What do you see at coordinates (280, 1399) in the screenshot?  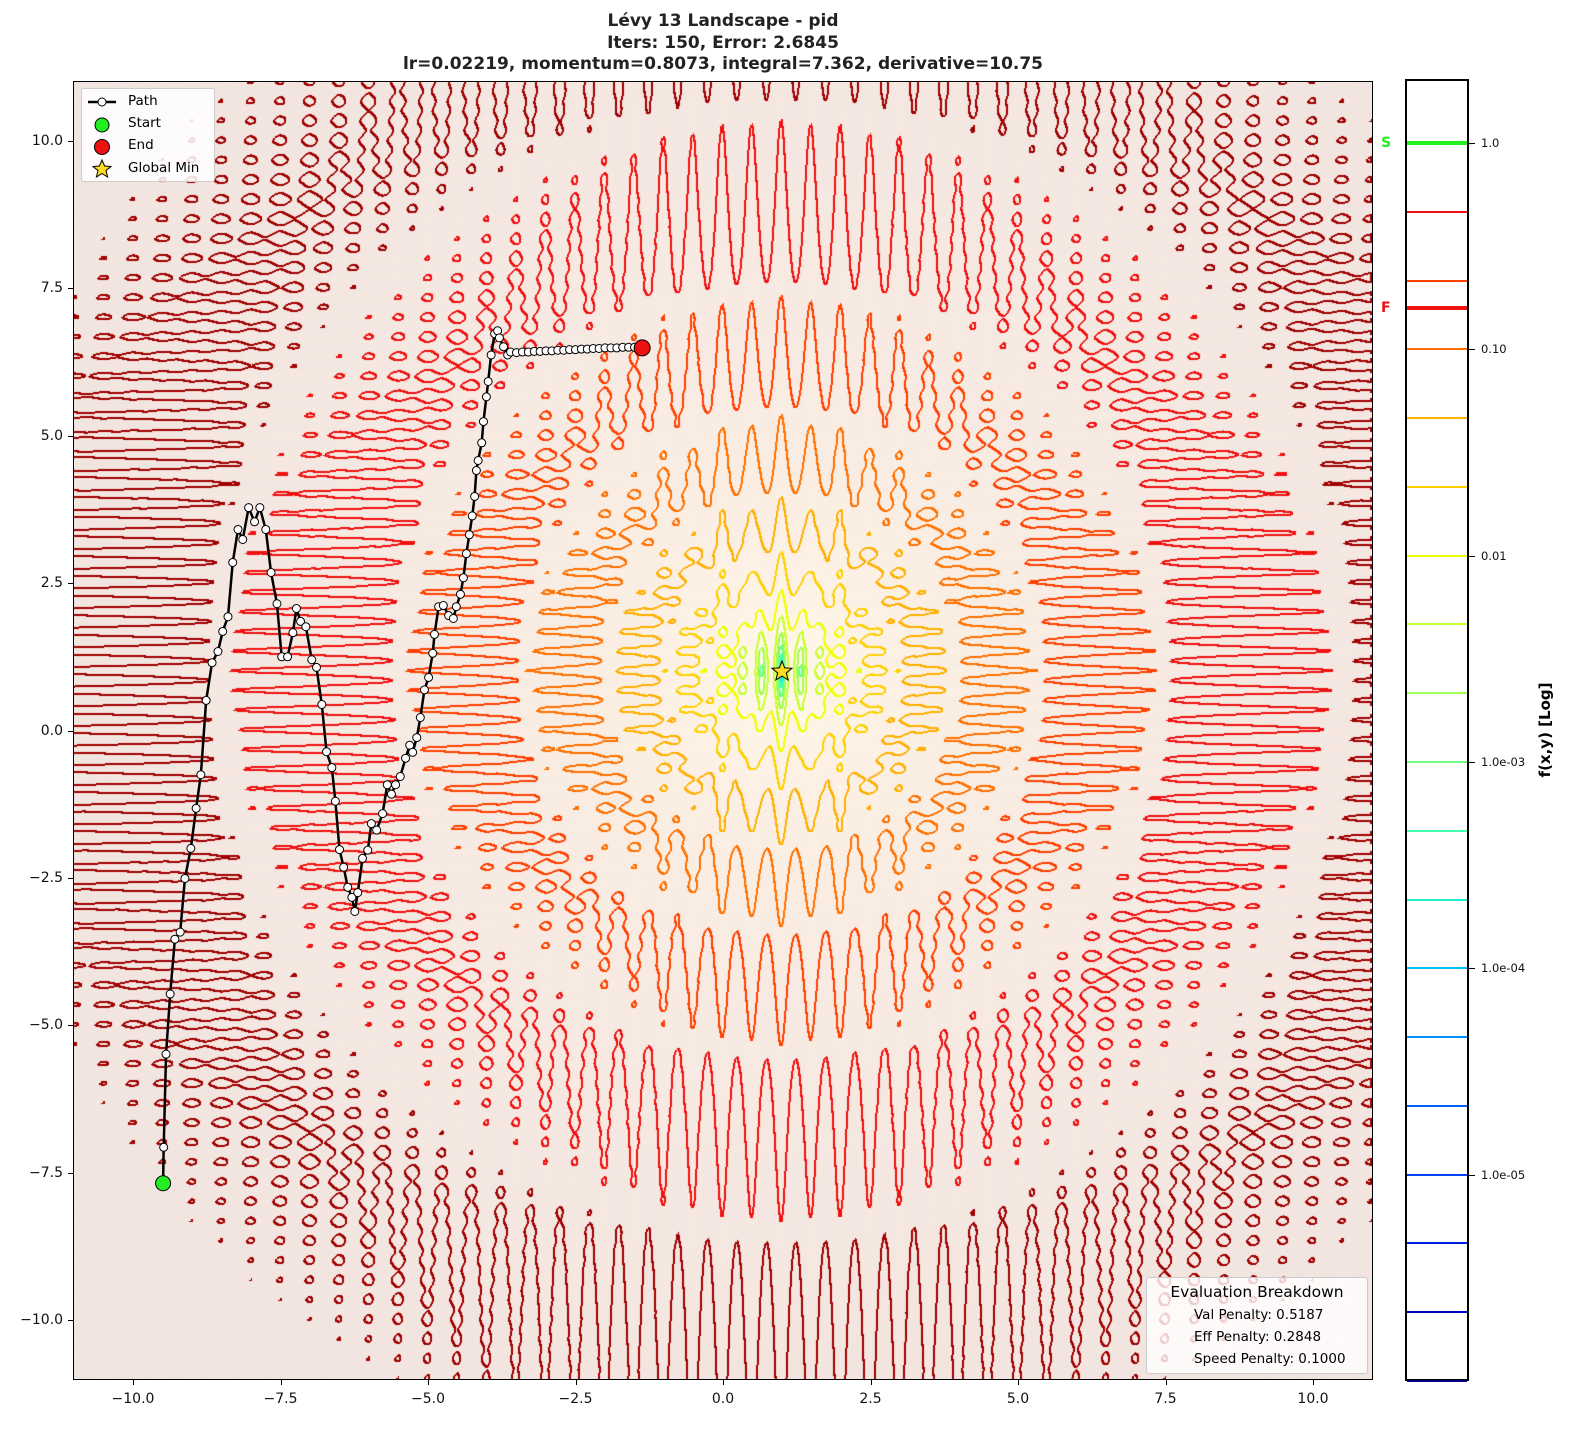 I see `x-tick-label: −7.5` at bounding box center [280, 1399].